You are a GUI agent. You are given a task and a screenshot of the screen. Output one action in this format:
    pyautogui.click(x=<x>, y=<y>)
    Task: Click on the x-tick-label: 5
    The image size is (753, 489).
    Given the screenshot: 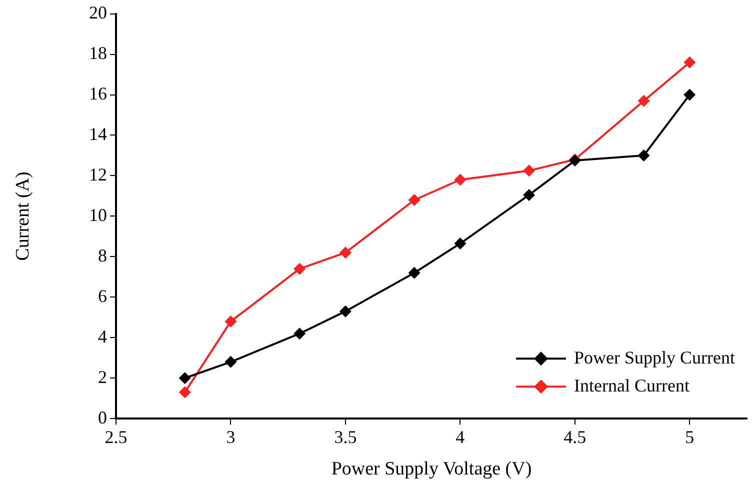 What is the action you would take?
    pyautogui.click(x=689, y=437)
    